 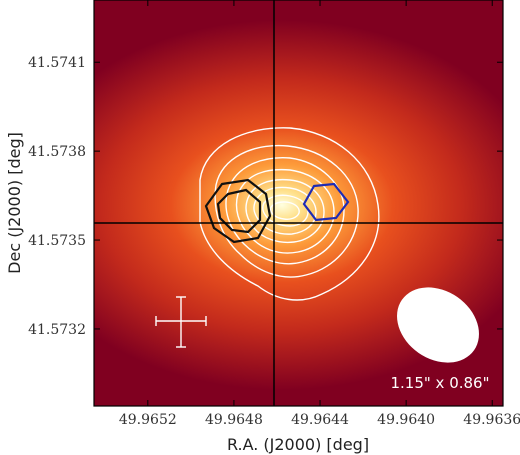 I want to click on black-contours, so click(x=238, y=211).